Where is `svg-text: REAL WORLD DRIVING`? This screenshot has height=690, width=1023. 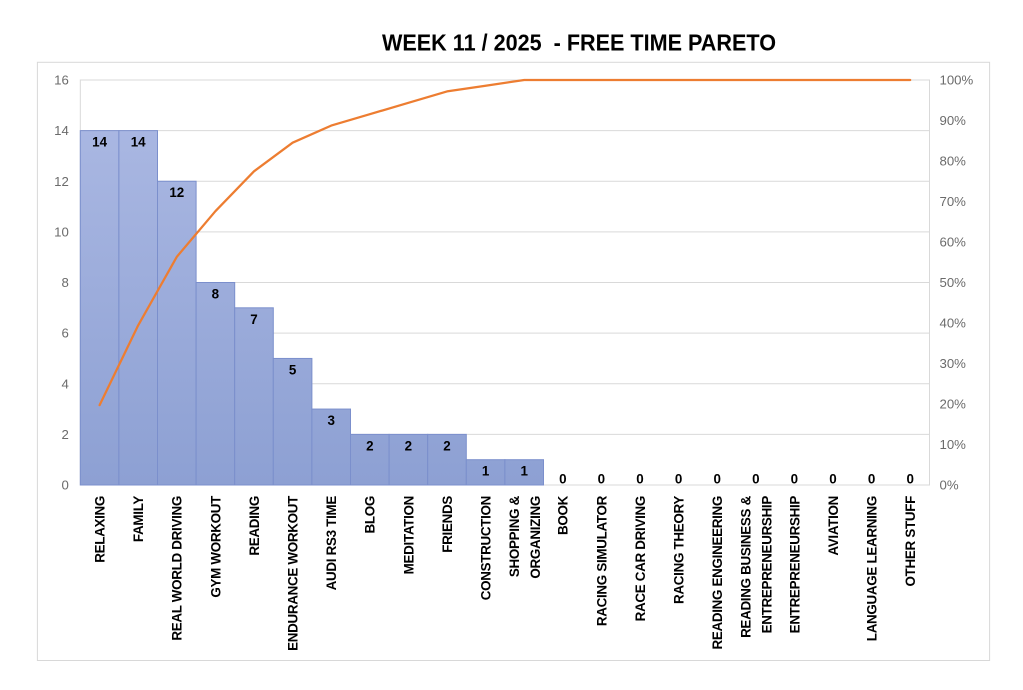 svg-text: REAL WORLD DRIVING is located at coordinates (177, 568).